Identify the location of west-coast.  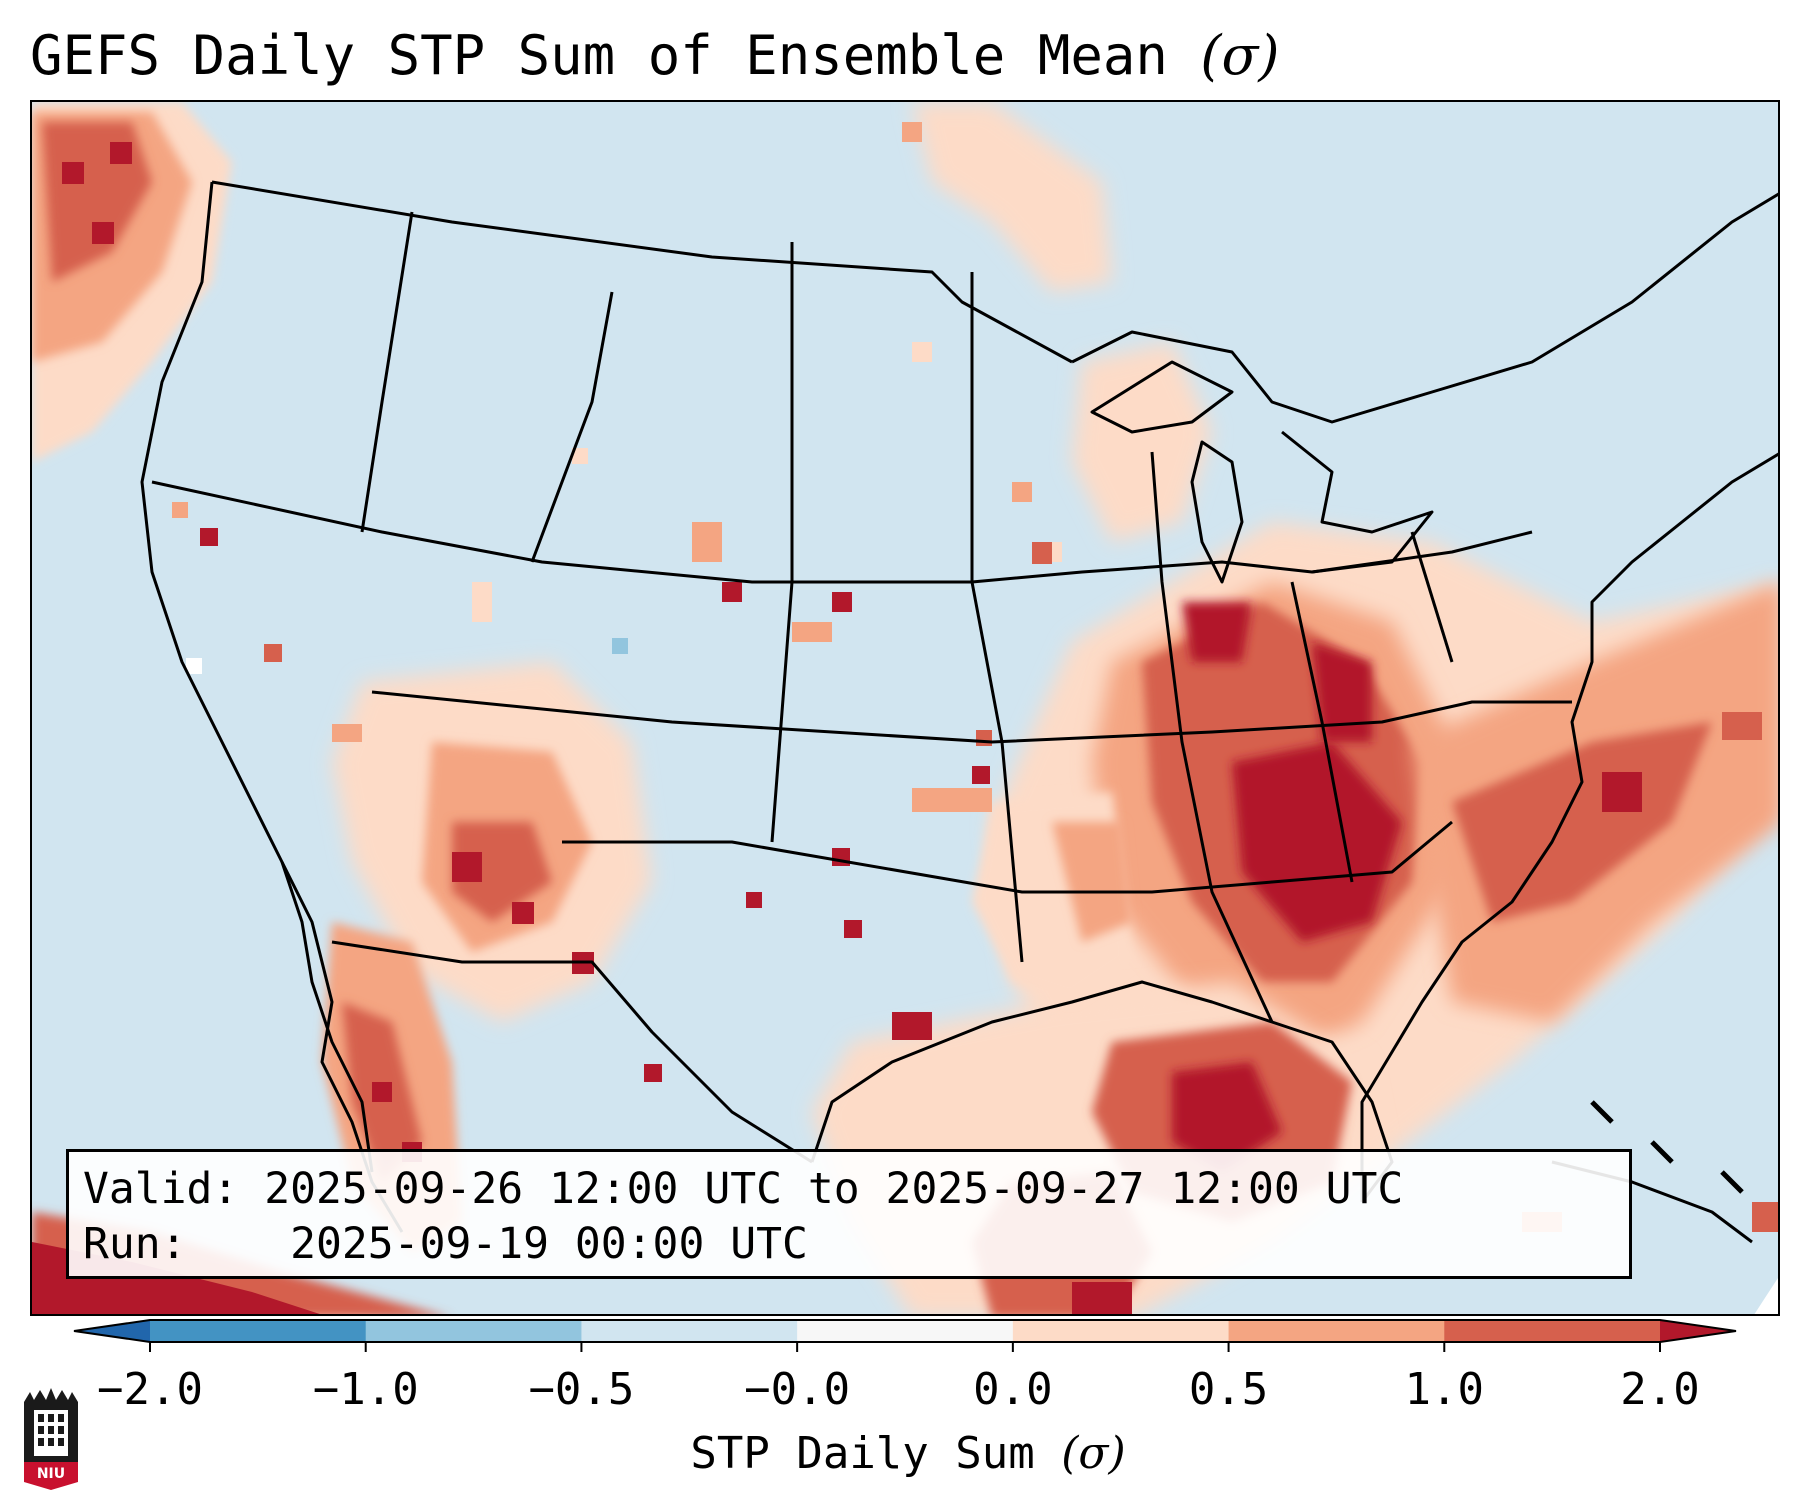
(257, 677).